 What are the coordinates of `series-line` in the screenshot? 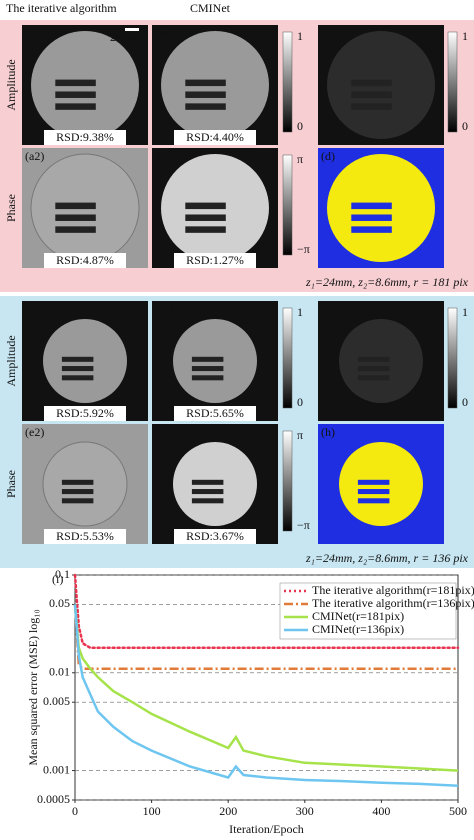 It's located at (266, 611).